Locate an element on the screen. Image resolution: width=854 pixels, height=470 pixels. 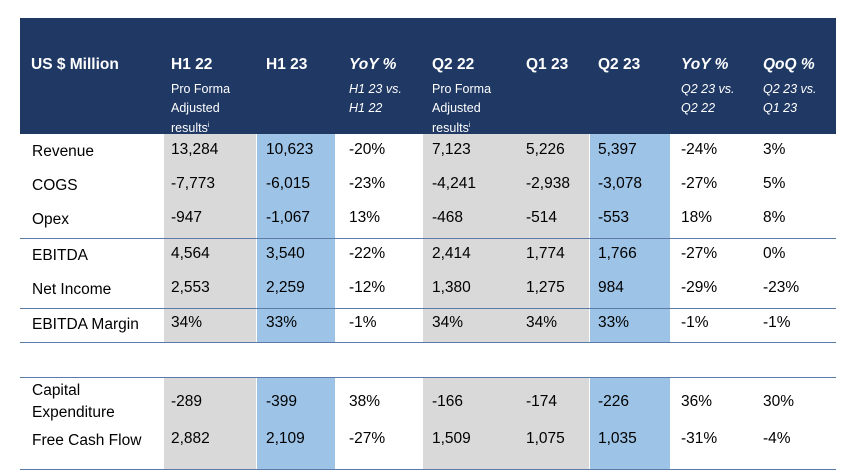
table-cell: 2,553 is located at coordinates (190, 287).